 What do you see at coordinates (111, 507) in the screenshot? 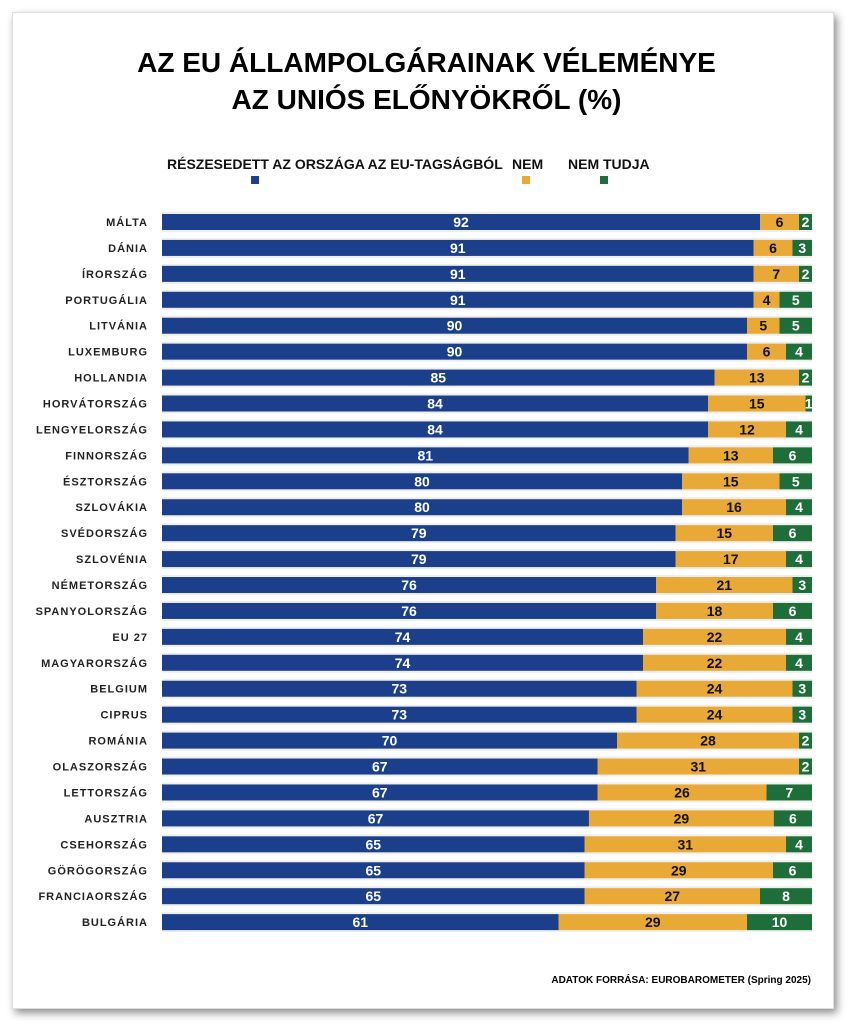
I see `category-label: SZLOVÁKIA` at bounding box center [111, 507].